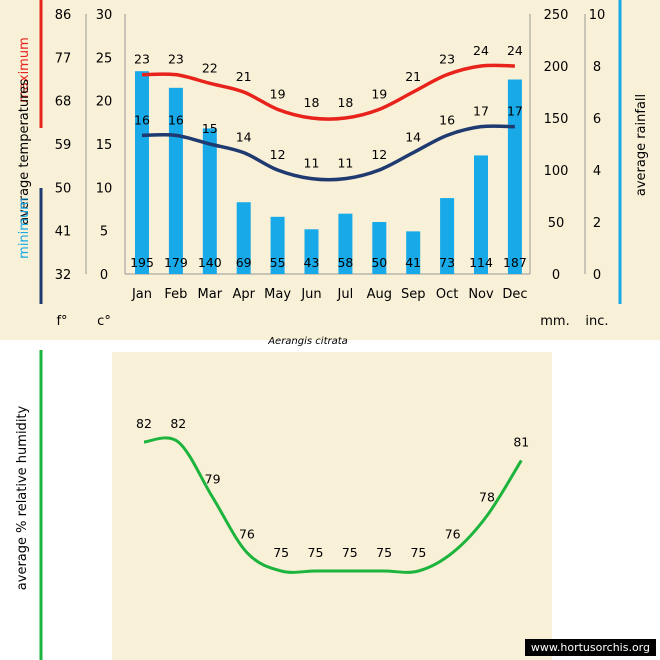 This screenshot has height=660, width=660. Describe the element at coordinates (481, 294) in the screenshot. I see `month-tick-label: Nov` at that location.